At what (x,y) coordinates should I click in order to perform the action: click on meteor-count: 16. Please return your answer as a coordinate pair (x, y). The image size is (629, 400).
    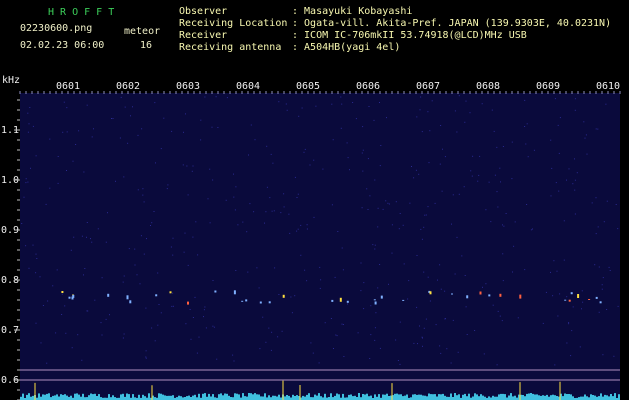
    Looking at the image, I should click on (146, 45).